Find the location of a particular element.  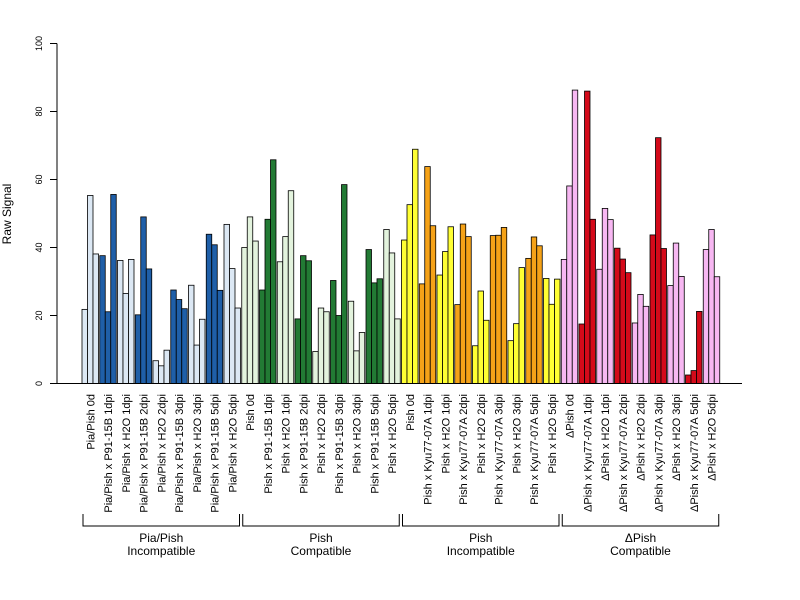

y-tick-label: 0 is located at coordinates (39, 383).